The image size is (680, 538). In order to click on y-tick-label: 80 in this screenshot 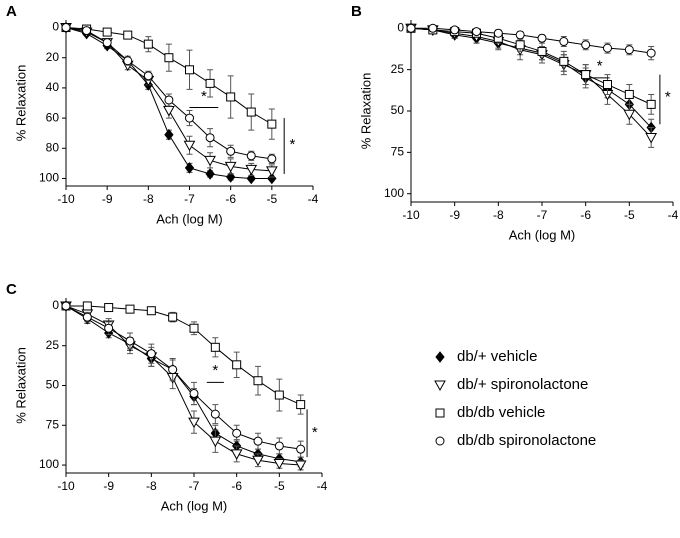, I will do `click(53, 147)`.